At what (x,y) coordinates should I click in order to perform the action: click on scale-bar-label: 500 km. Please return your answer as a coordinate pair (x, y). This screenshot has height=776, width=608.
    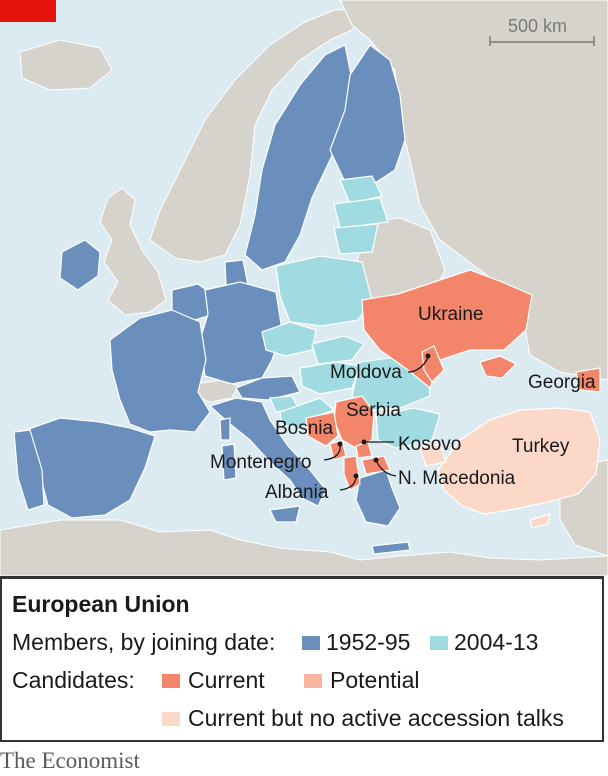
    Looking at the image, I should click on (537, 26).